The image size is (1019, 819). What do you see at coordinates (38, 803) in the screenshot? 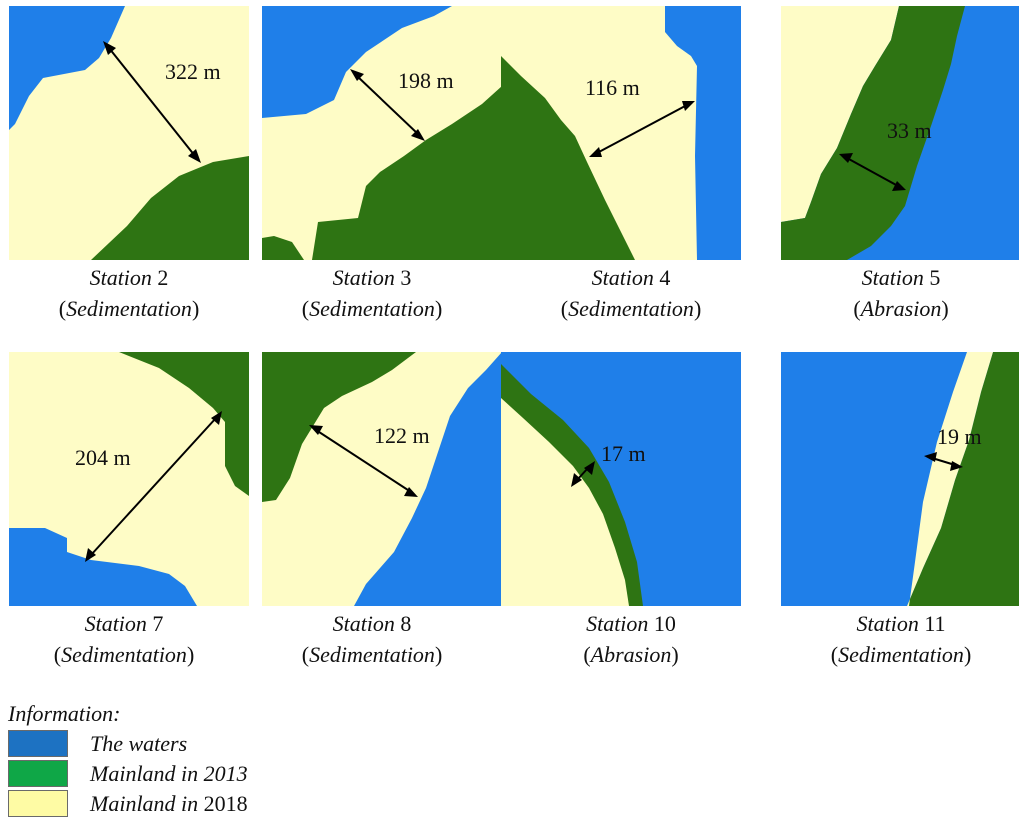
I see `legend-swatch-mainland-2018` at bounding box center [38, 803].